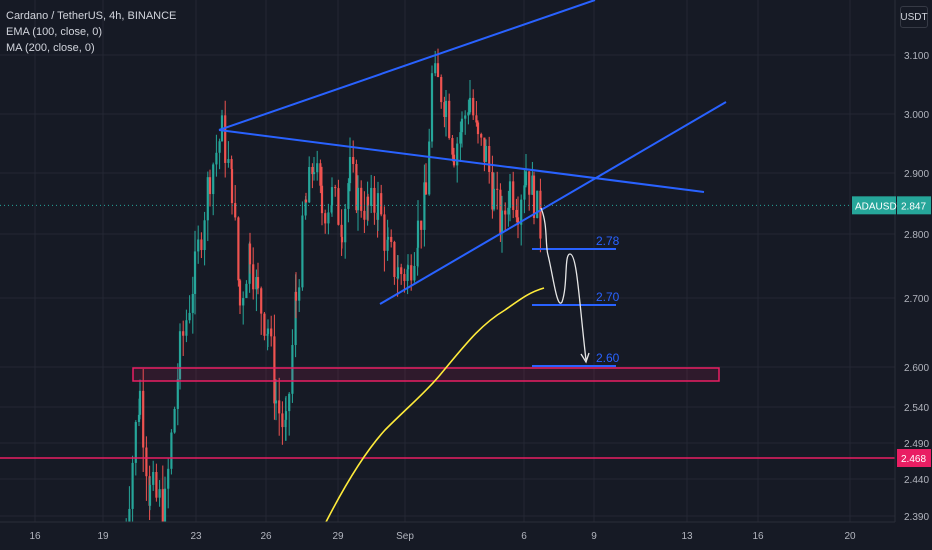 Image resolution: width=932 pixels, height=550 pixels. I want to click on last-price-tag, so click(914, 205).